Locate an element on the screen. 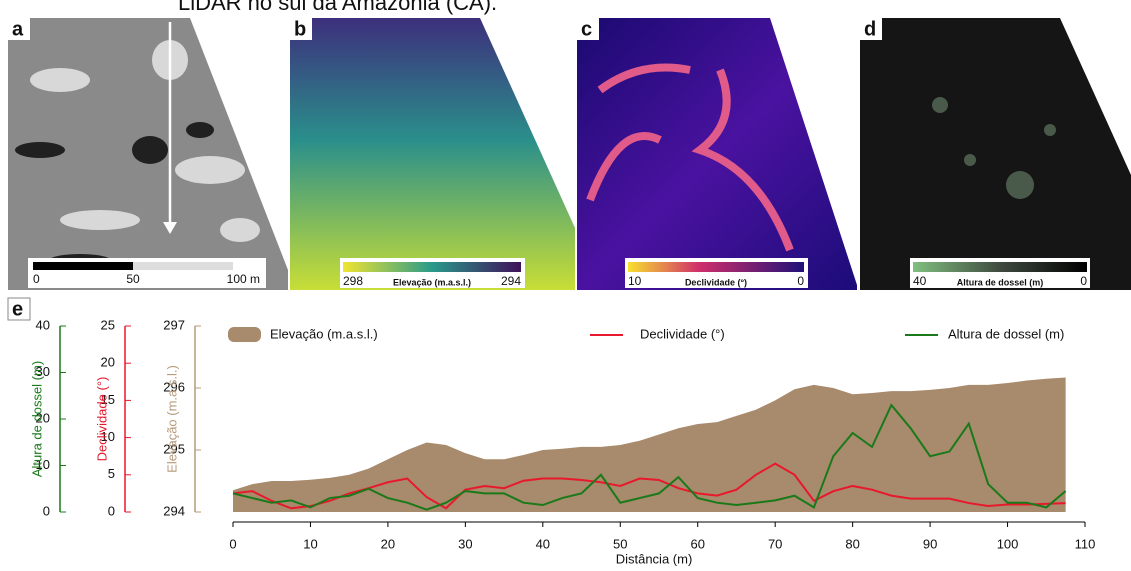  legend-swatch is located at coordinates (244, 334).